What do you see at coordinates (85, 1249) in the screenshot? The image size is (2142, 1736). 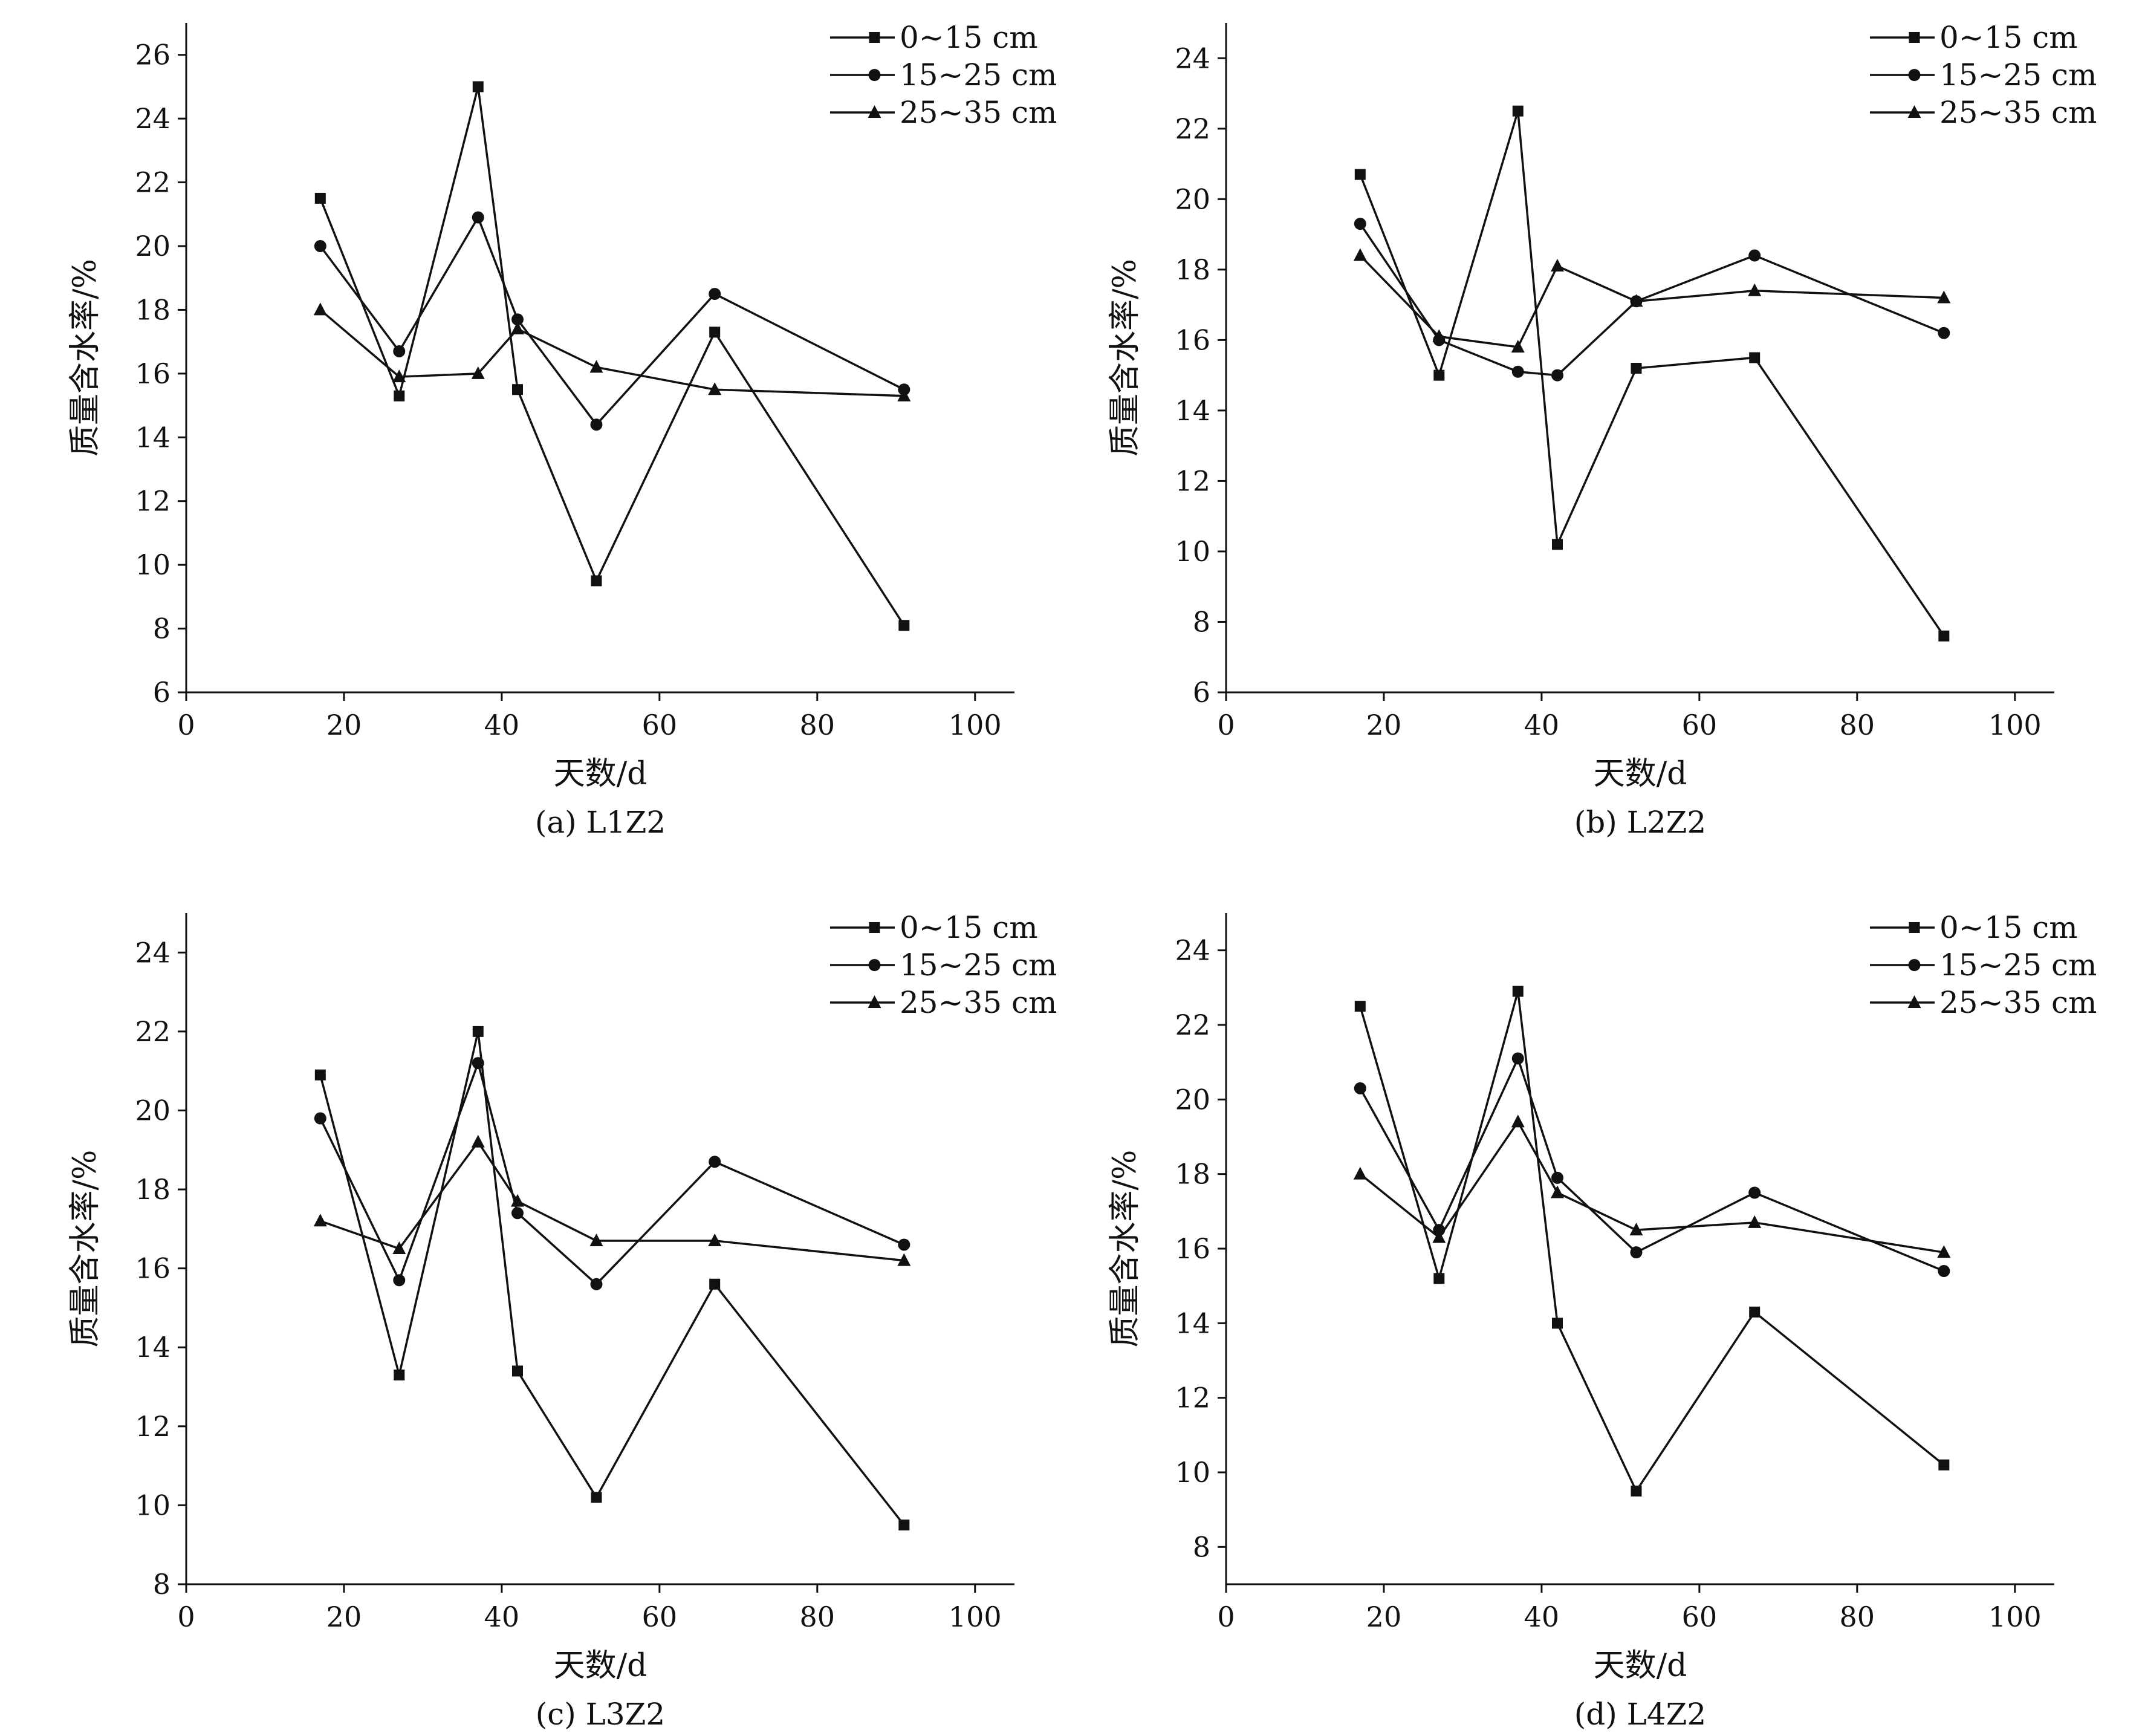 I see `y-axis-title: 质量含水率/%` at bounding box center [85, 1249].